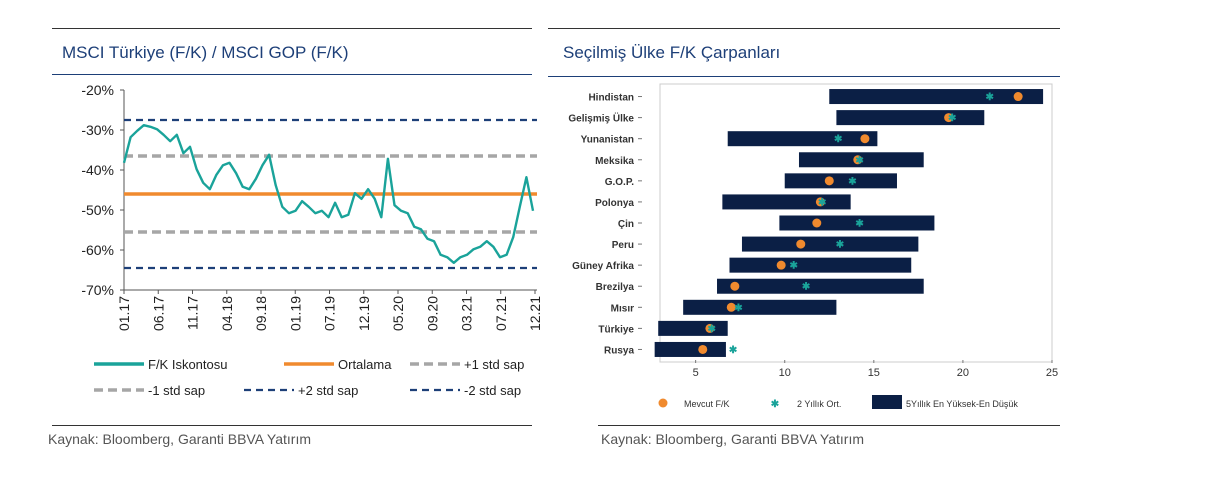 The image size is (1214, 484). I want to click on left-x-tick-label: 09.20, so click(432, 313).